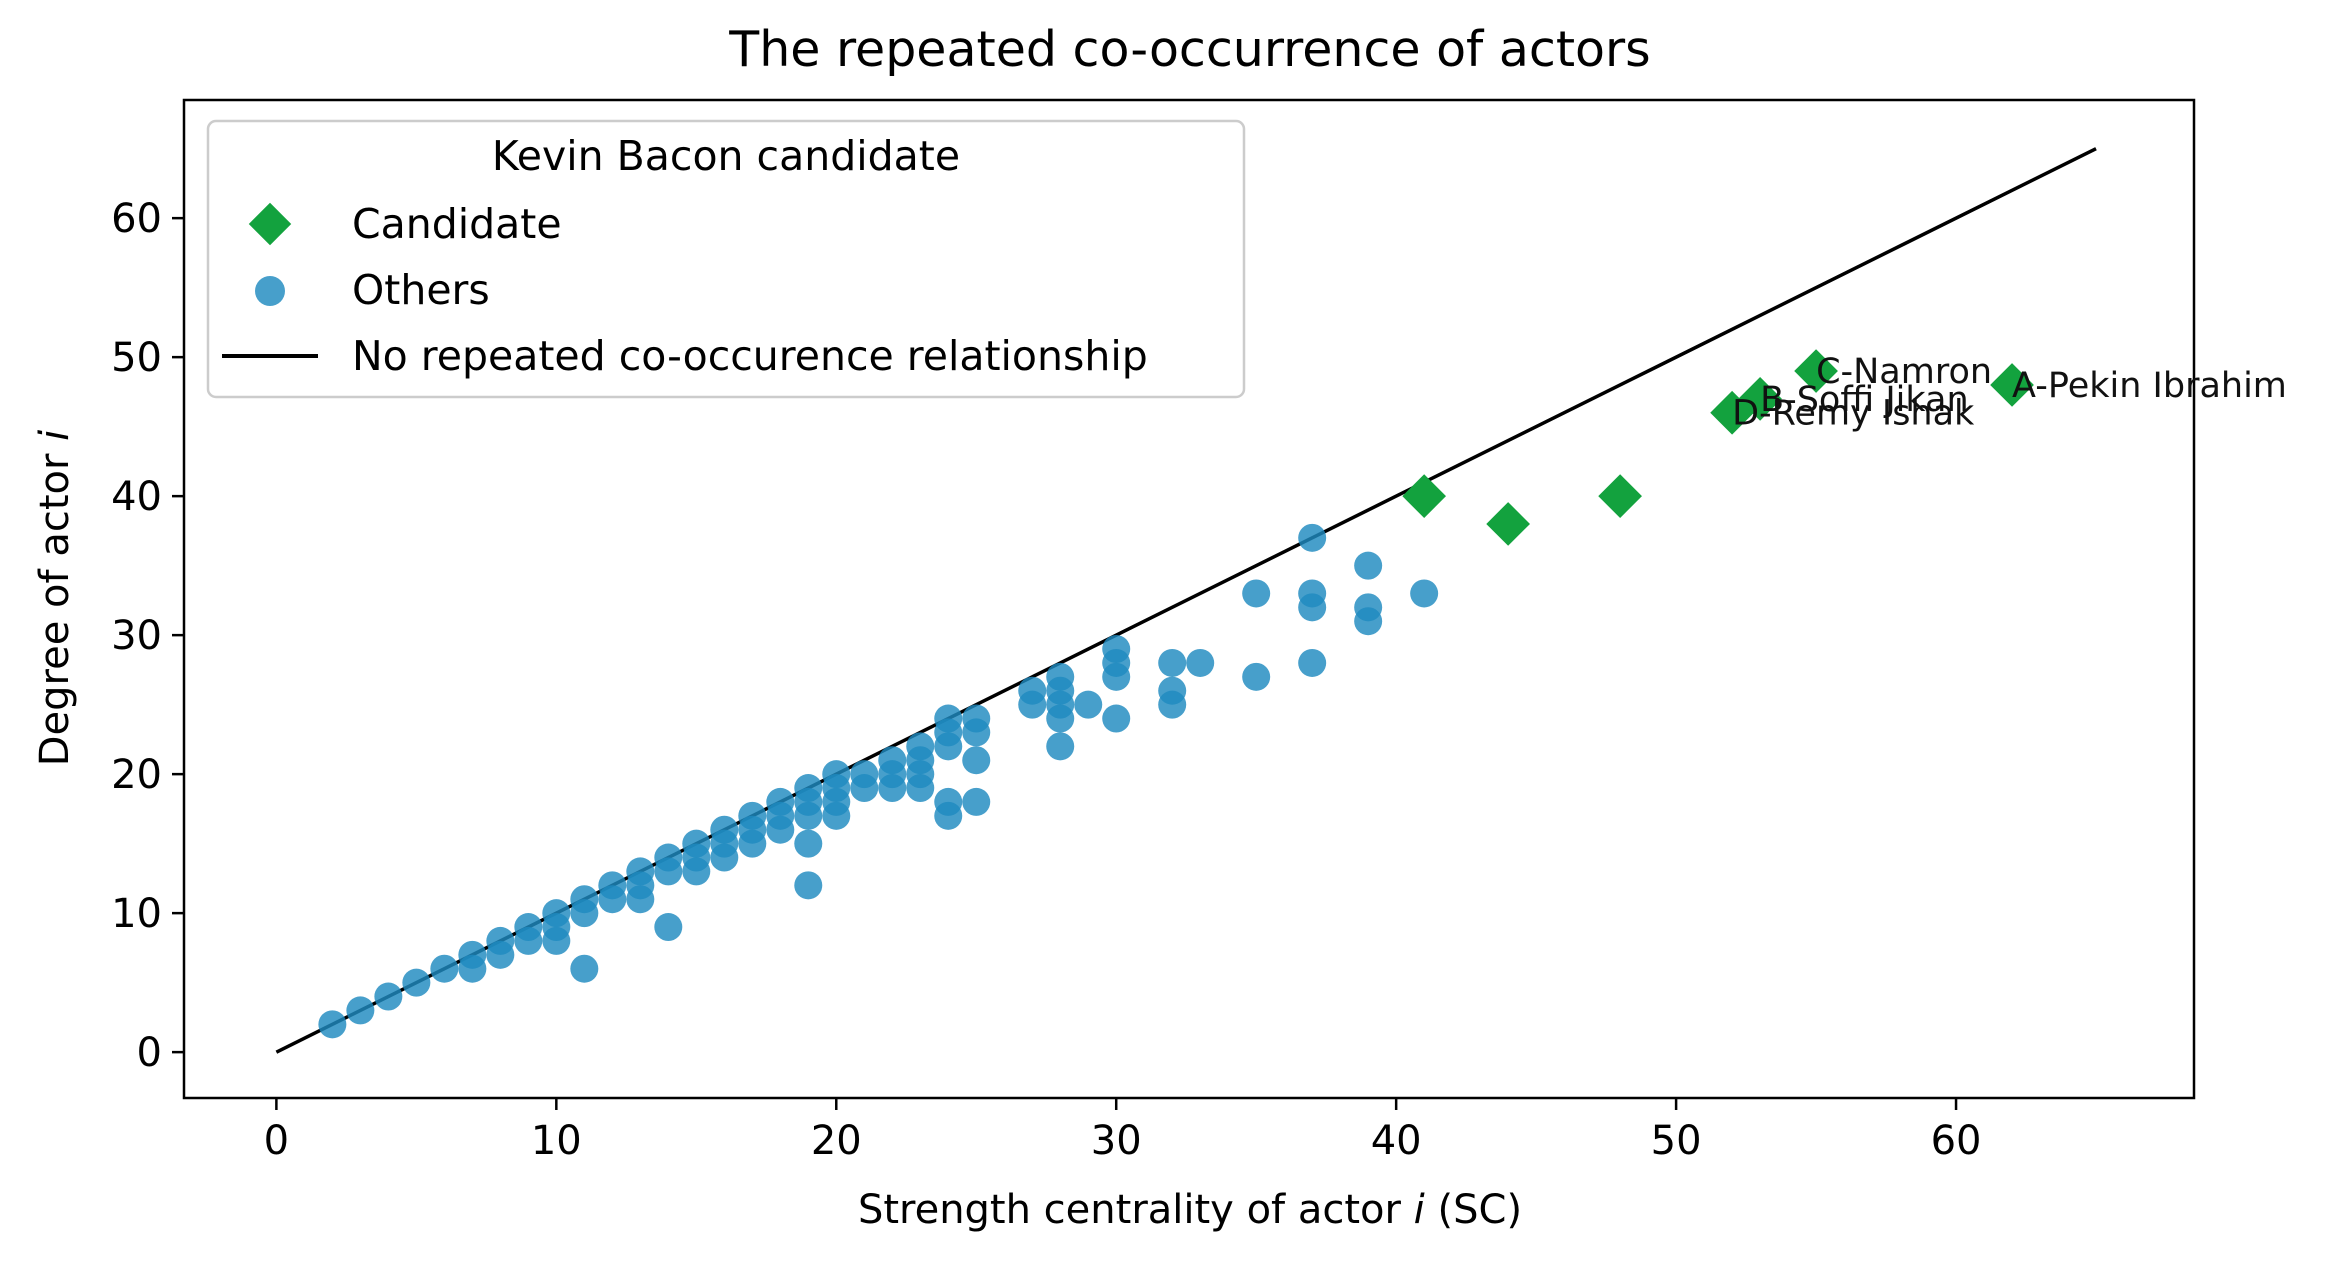 The height and width of the screenshot is (1262, 2348). I want to click on legend-candidate-label: Candidate, so click(457, 224).